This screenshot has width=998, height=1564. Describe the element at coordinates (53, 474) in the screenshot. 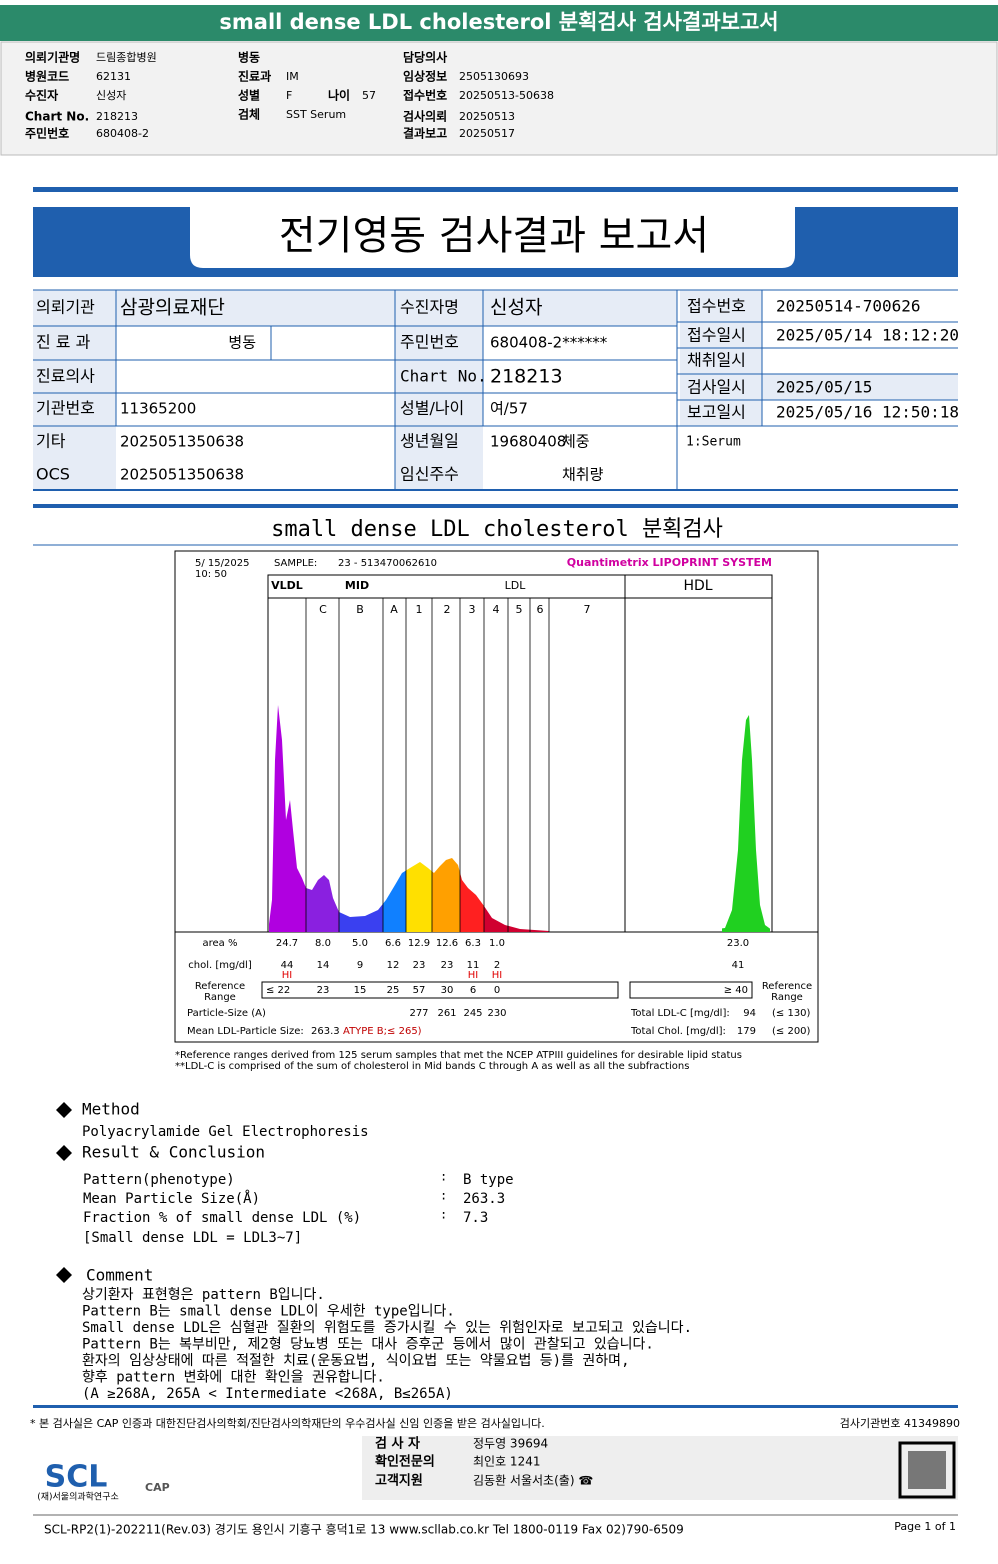

I see `cell-label: OCS` at that location.